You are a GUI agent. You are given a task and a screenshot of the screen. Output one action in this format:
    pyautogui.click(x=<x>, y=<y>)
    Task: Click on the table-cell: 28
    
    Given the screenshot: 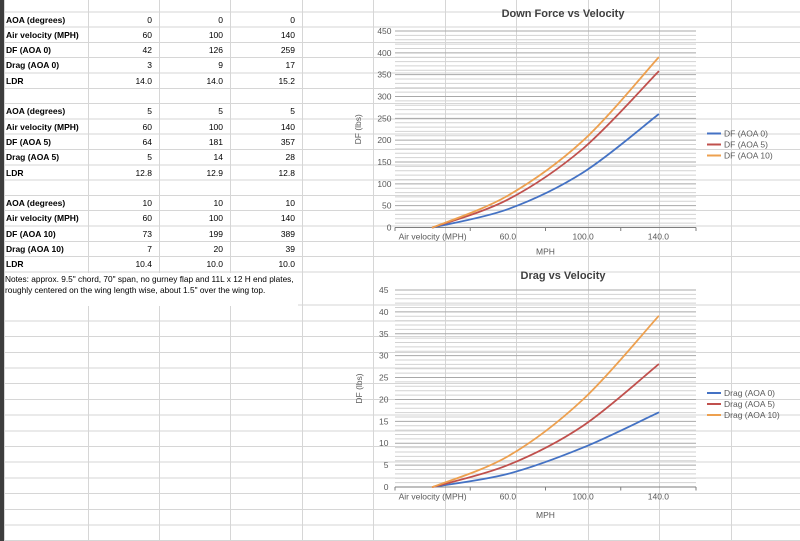 What is the action you would take?
    pyautogui.click(x=290, y=157)
    